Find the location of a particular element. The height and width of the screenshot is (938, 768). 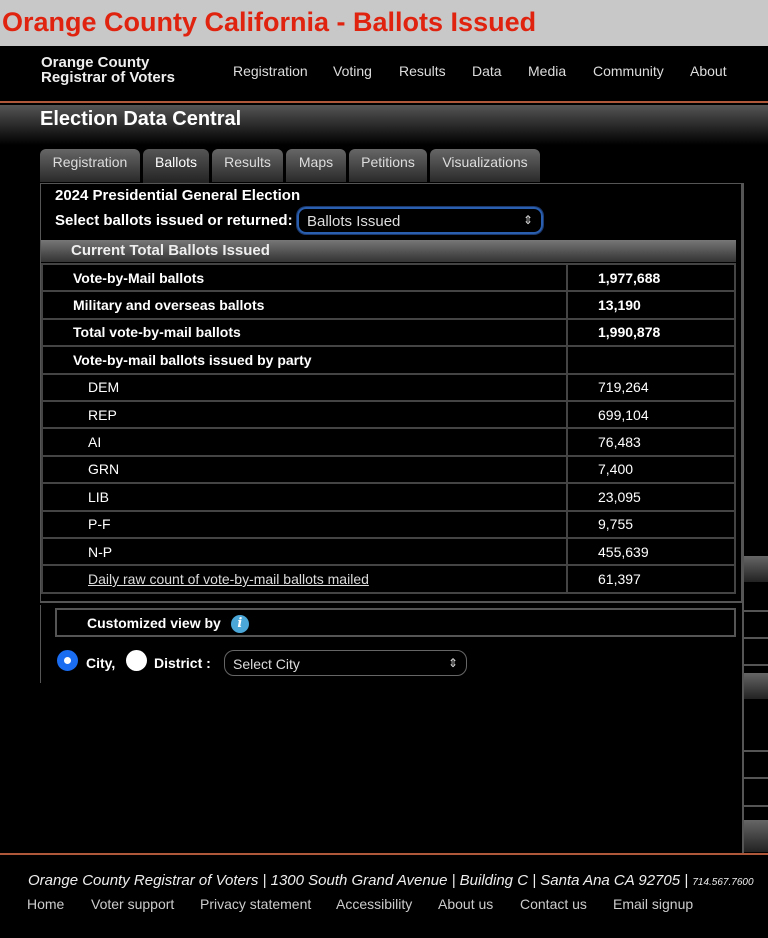

ballot-type-value: Ballots Issued is located at coordinates (354, 221).